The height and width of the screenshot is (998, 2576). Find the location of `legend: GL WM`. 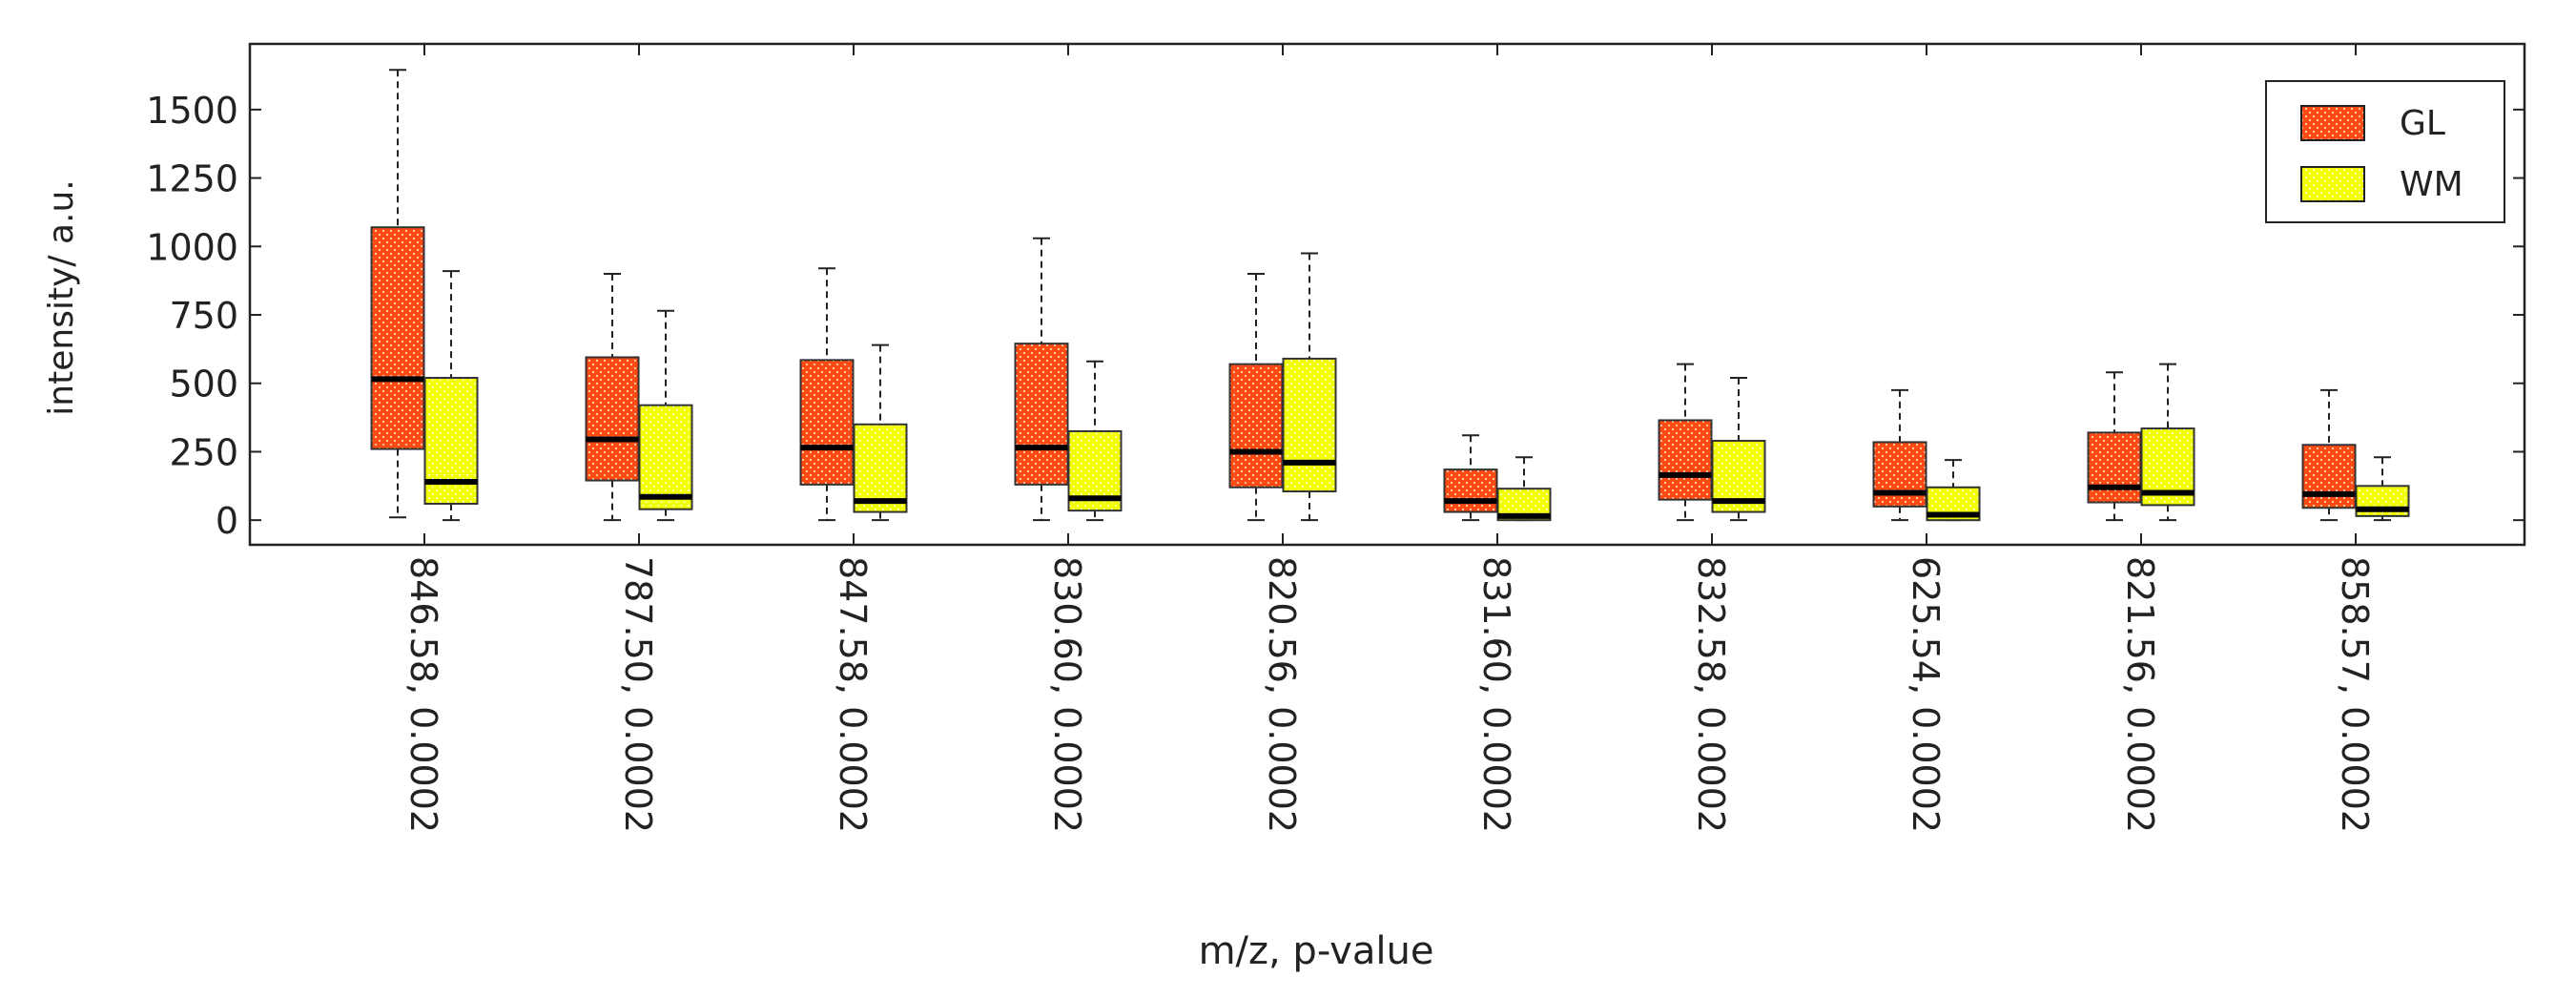

legend: GL WM is located at coordinates (2385, 151).